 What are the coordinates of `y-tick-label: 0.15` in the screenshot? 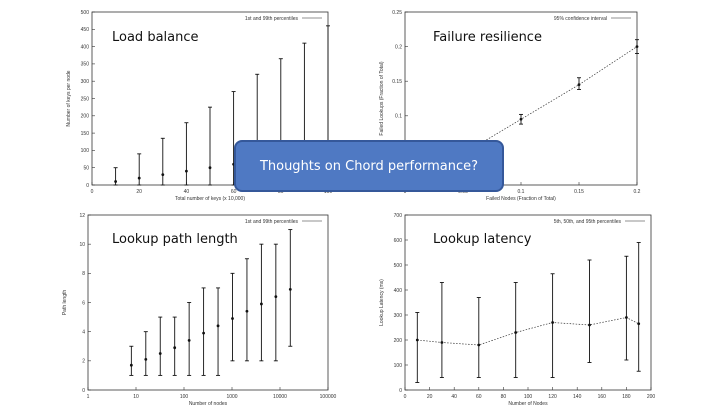 It's located at (397, 82).